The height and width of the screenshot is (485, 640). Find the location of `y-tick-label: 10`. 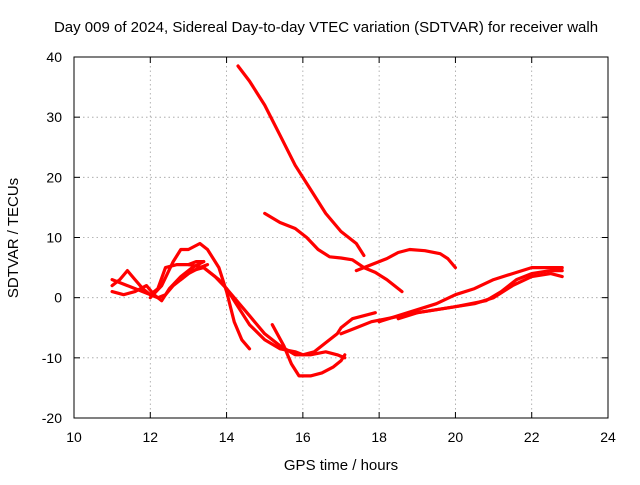

y-tick-label: 10 is located at coordinates (54, 238).